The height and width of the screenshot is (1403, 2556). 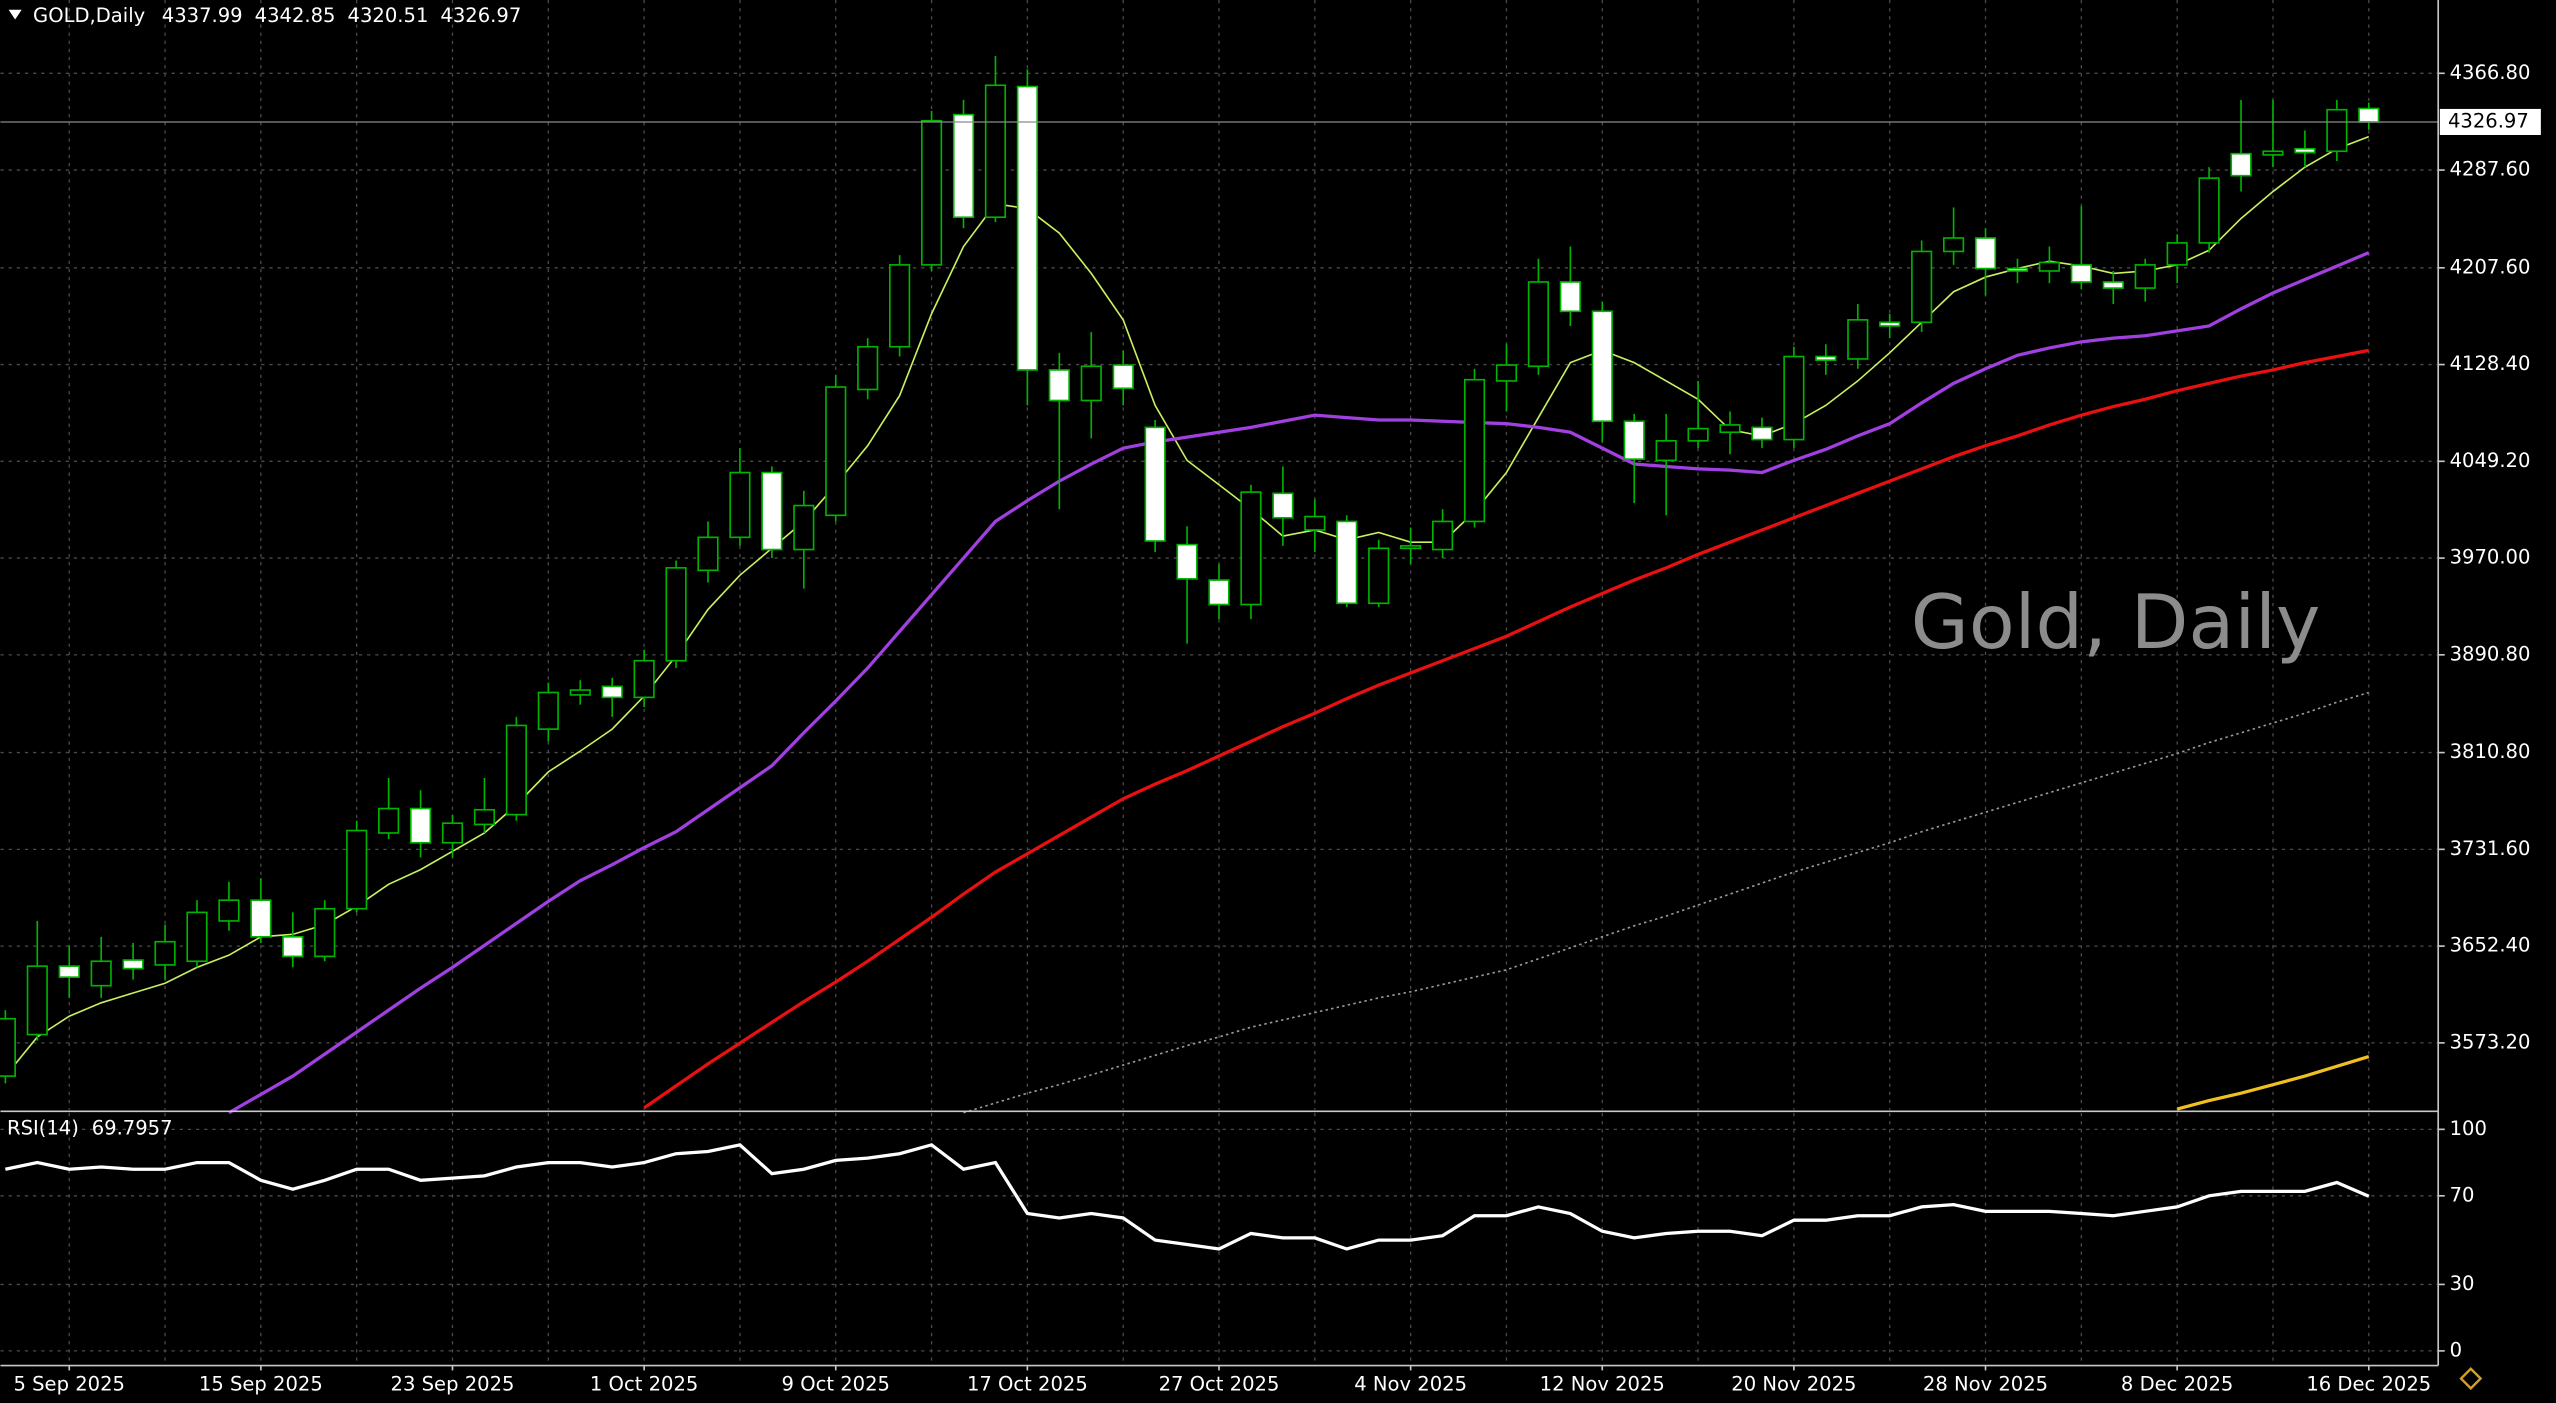 What do you see at coordinates (2490, 266) in the screenshot?
I see `y-tick-label: 4207.60` at bounding box center [2490, 266].